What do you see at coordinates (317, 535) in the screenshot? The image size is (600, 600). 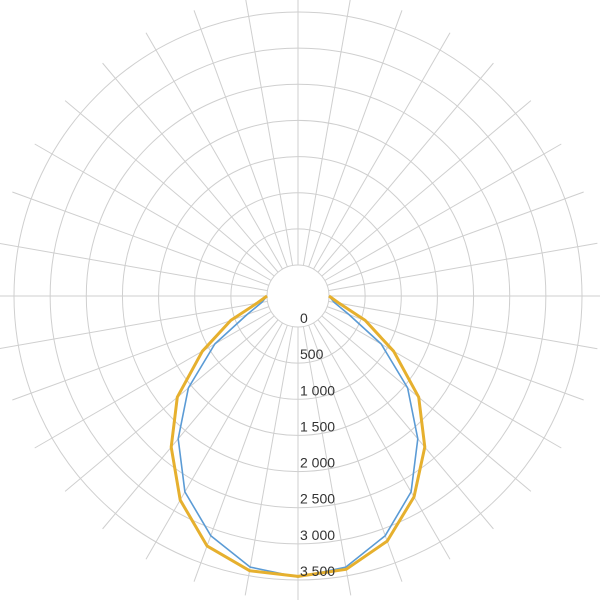 I see `radial-tick-label: 3 000` at bounding box center [317, 535].